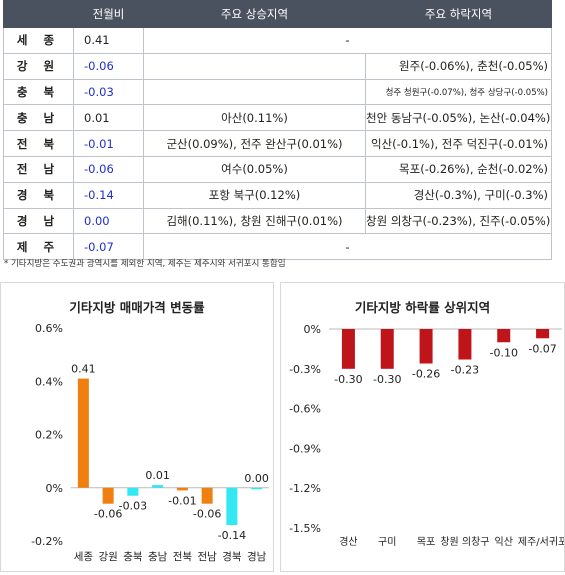  Describe the element at coordinates (182, 489) in the screenshot. I see `bar-전북` at that location.